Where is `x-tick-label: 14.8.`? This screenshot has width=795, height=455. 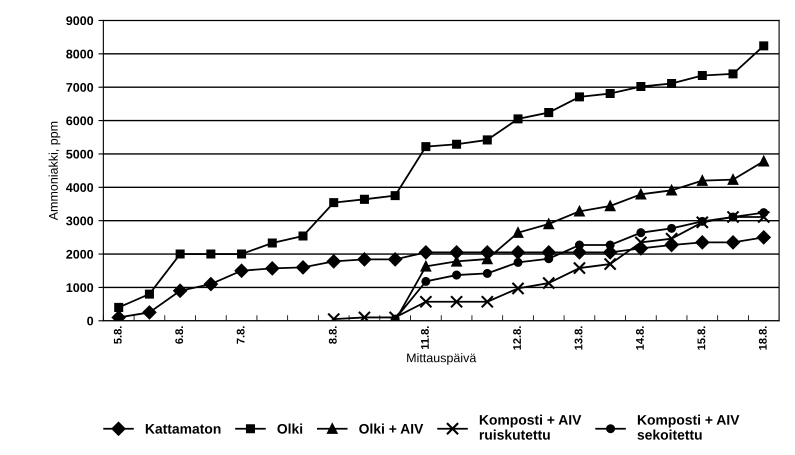 x-tick-label: 14.8. is located at coordinates (640, 338).